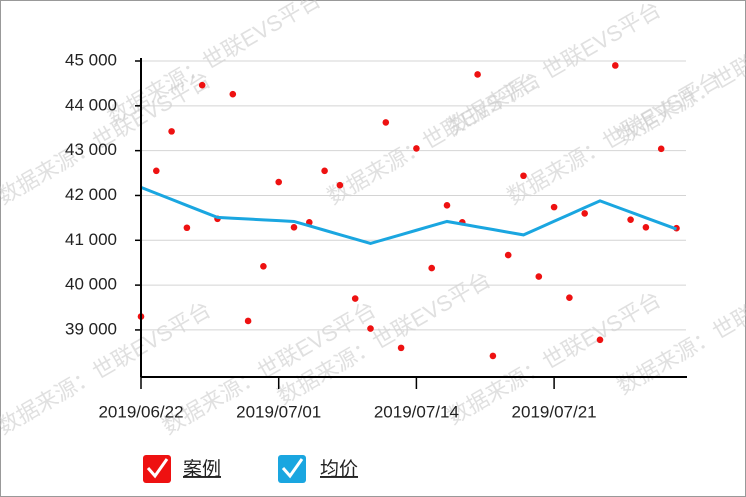 The width and height of the screenshot is (746, 497). I want to click on y-tick-label: 42 000, so click(91, 194).